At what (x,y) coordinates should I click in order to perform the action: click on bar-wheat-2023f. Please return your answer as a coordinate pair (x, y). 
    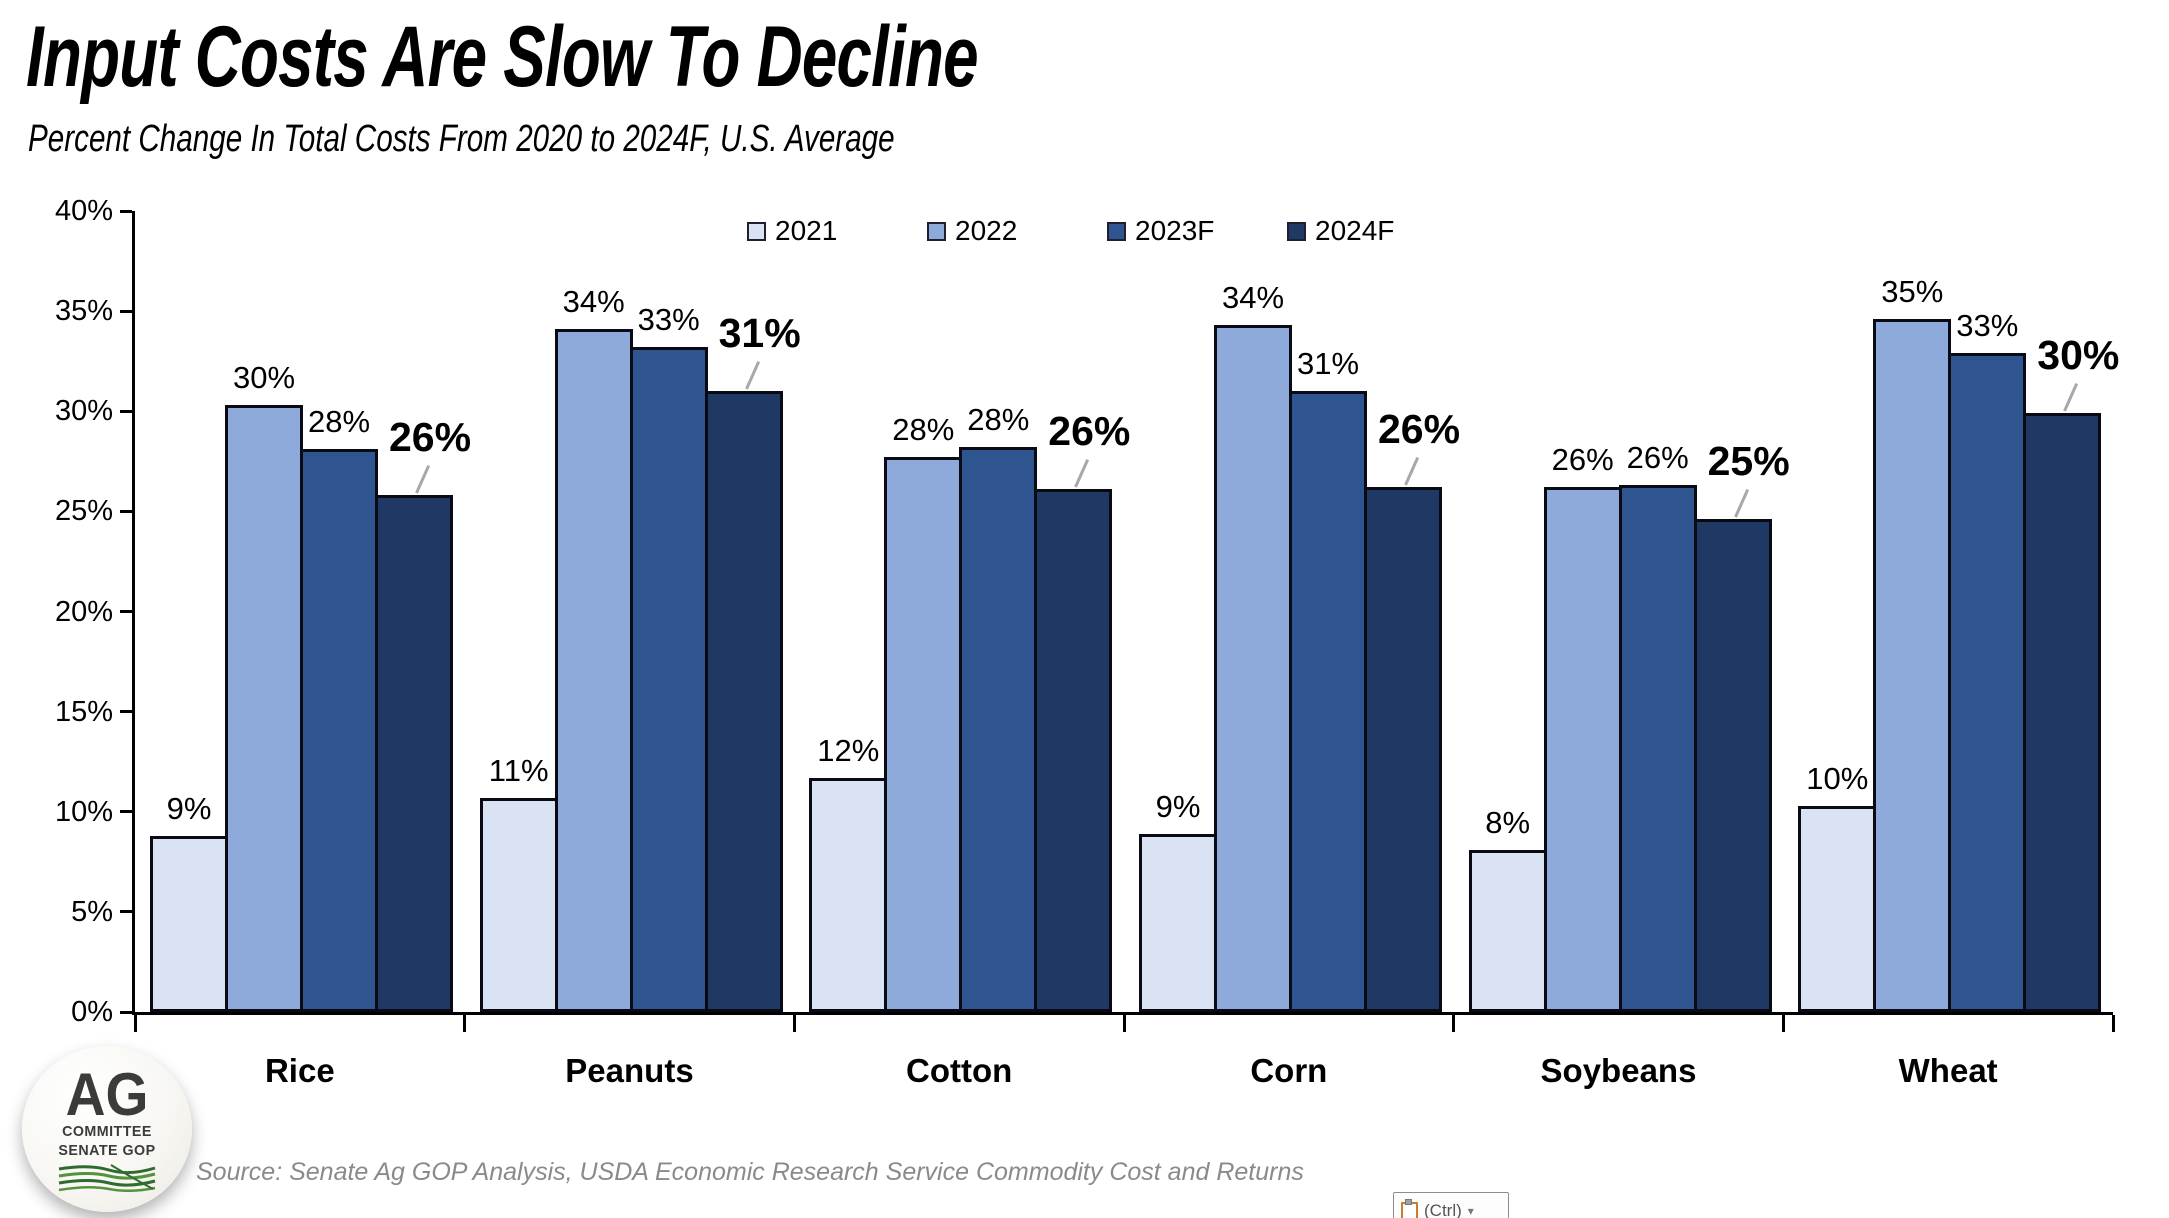
    Looking at the image, I should click on (1987, 682).